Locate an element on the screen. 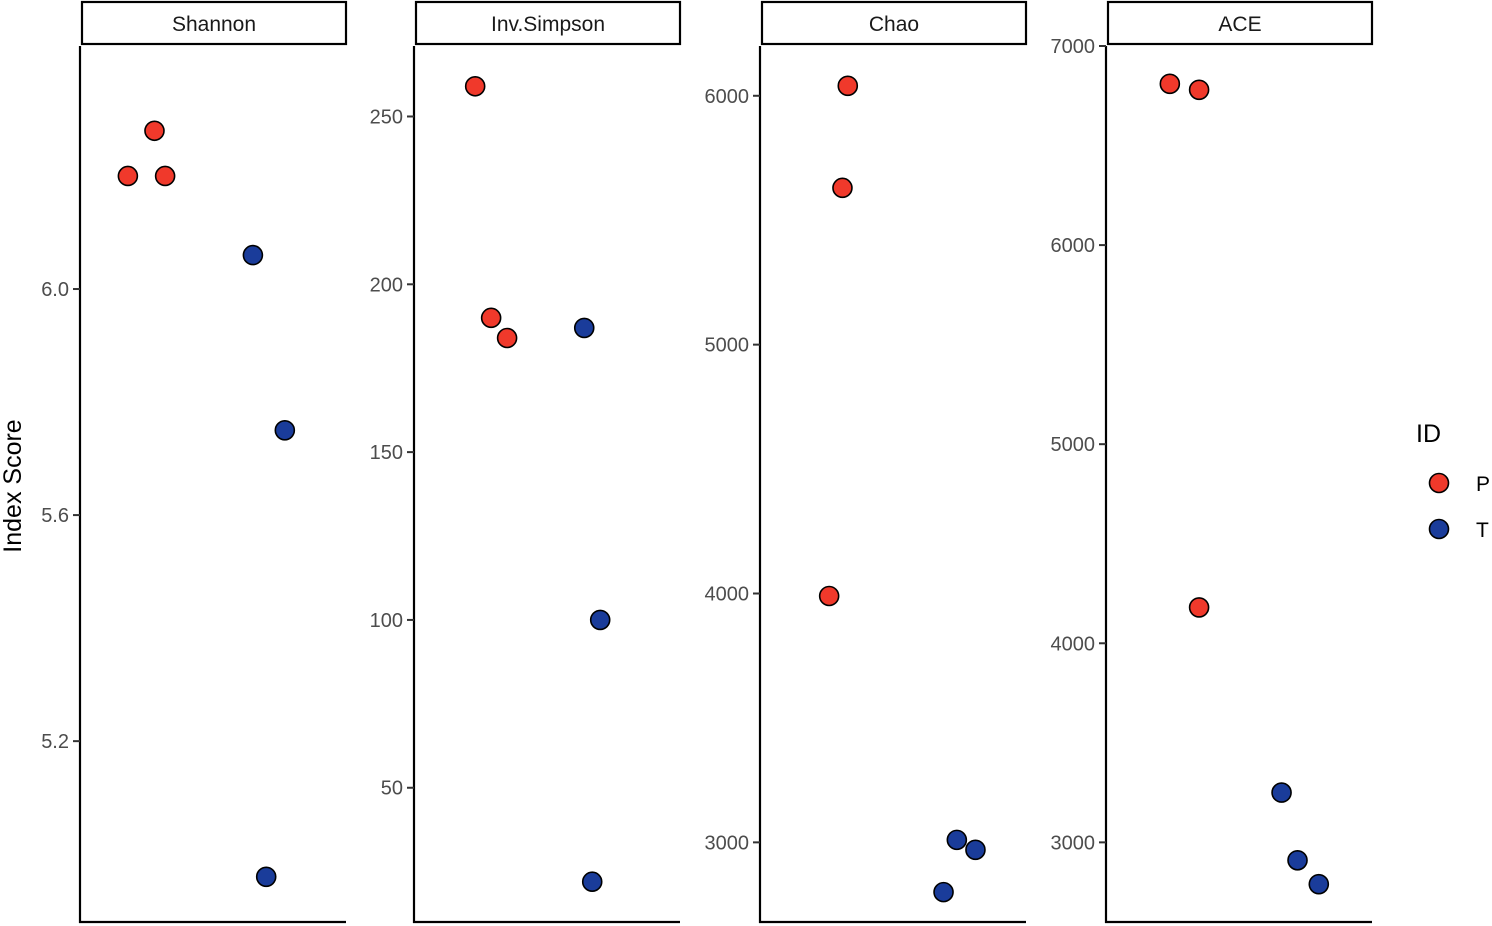 The image size is (1492, 926). y-tick-label: 50 is located at coordinates (392, 789).